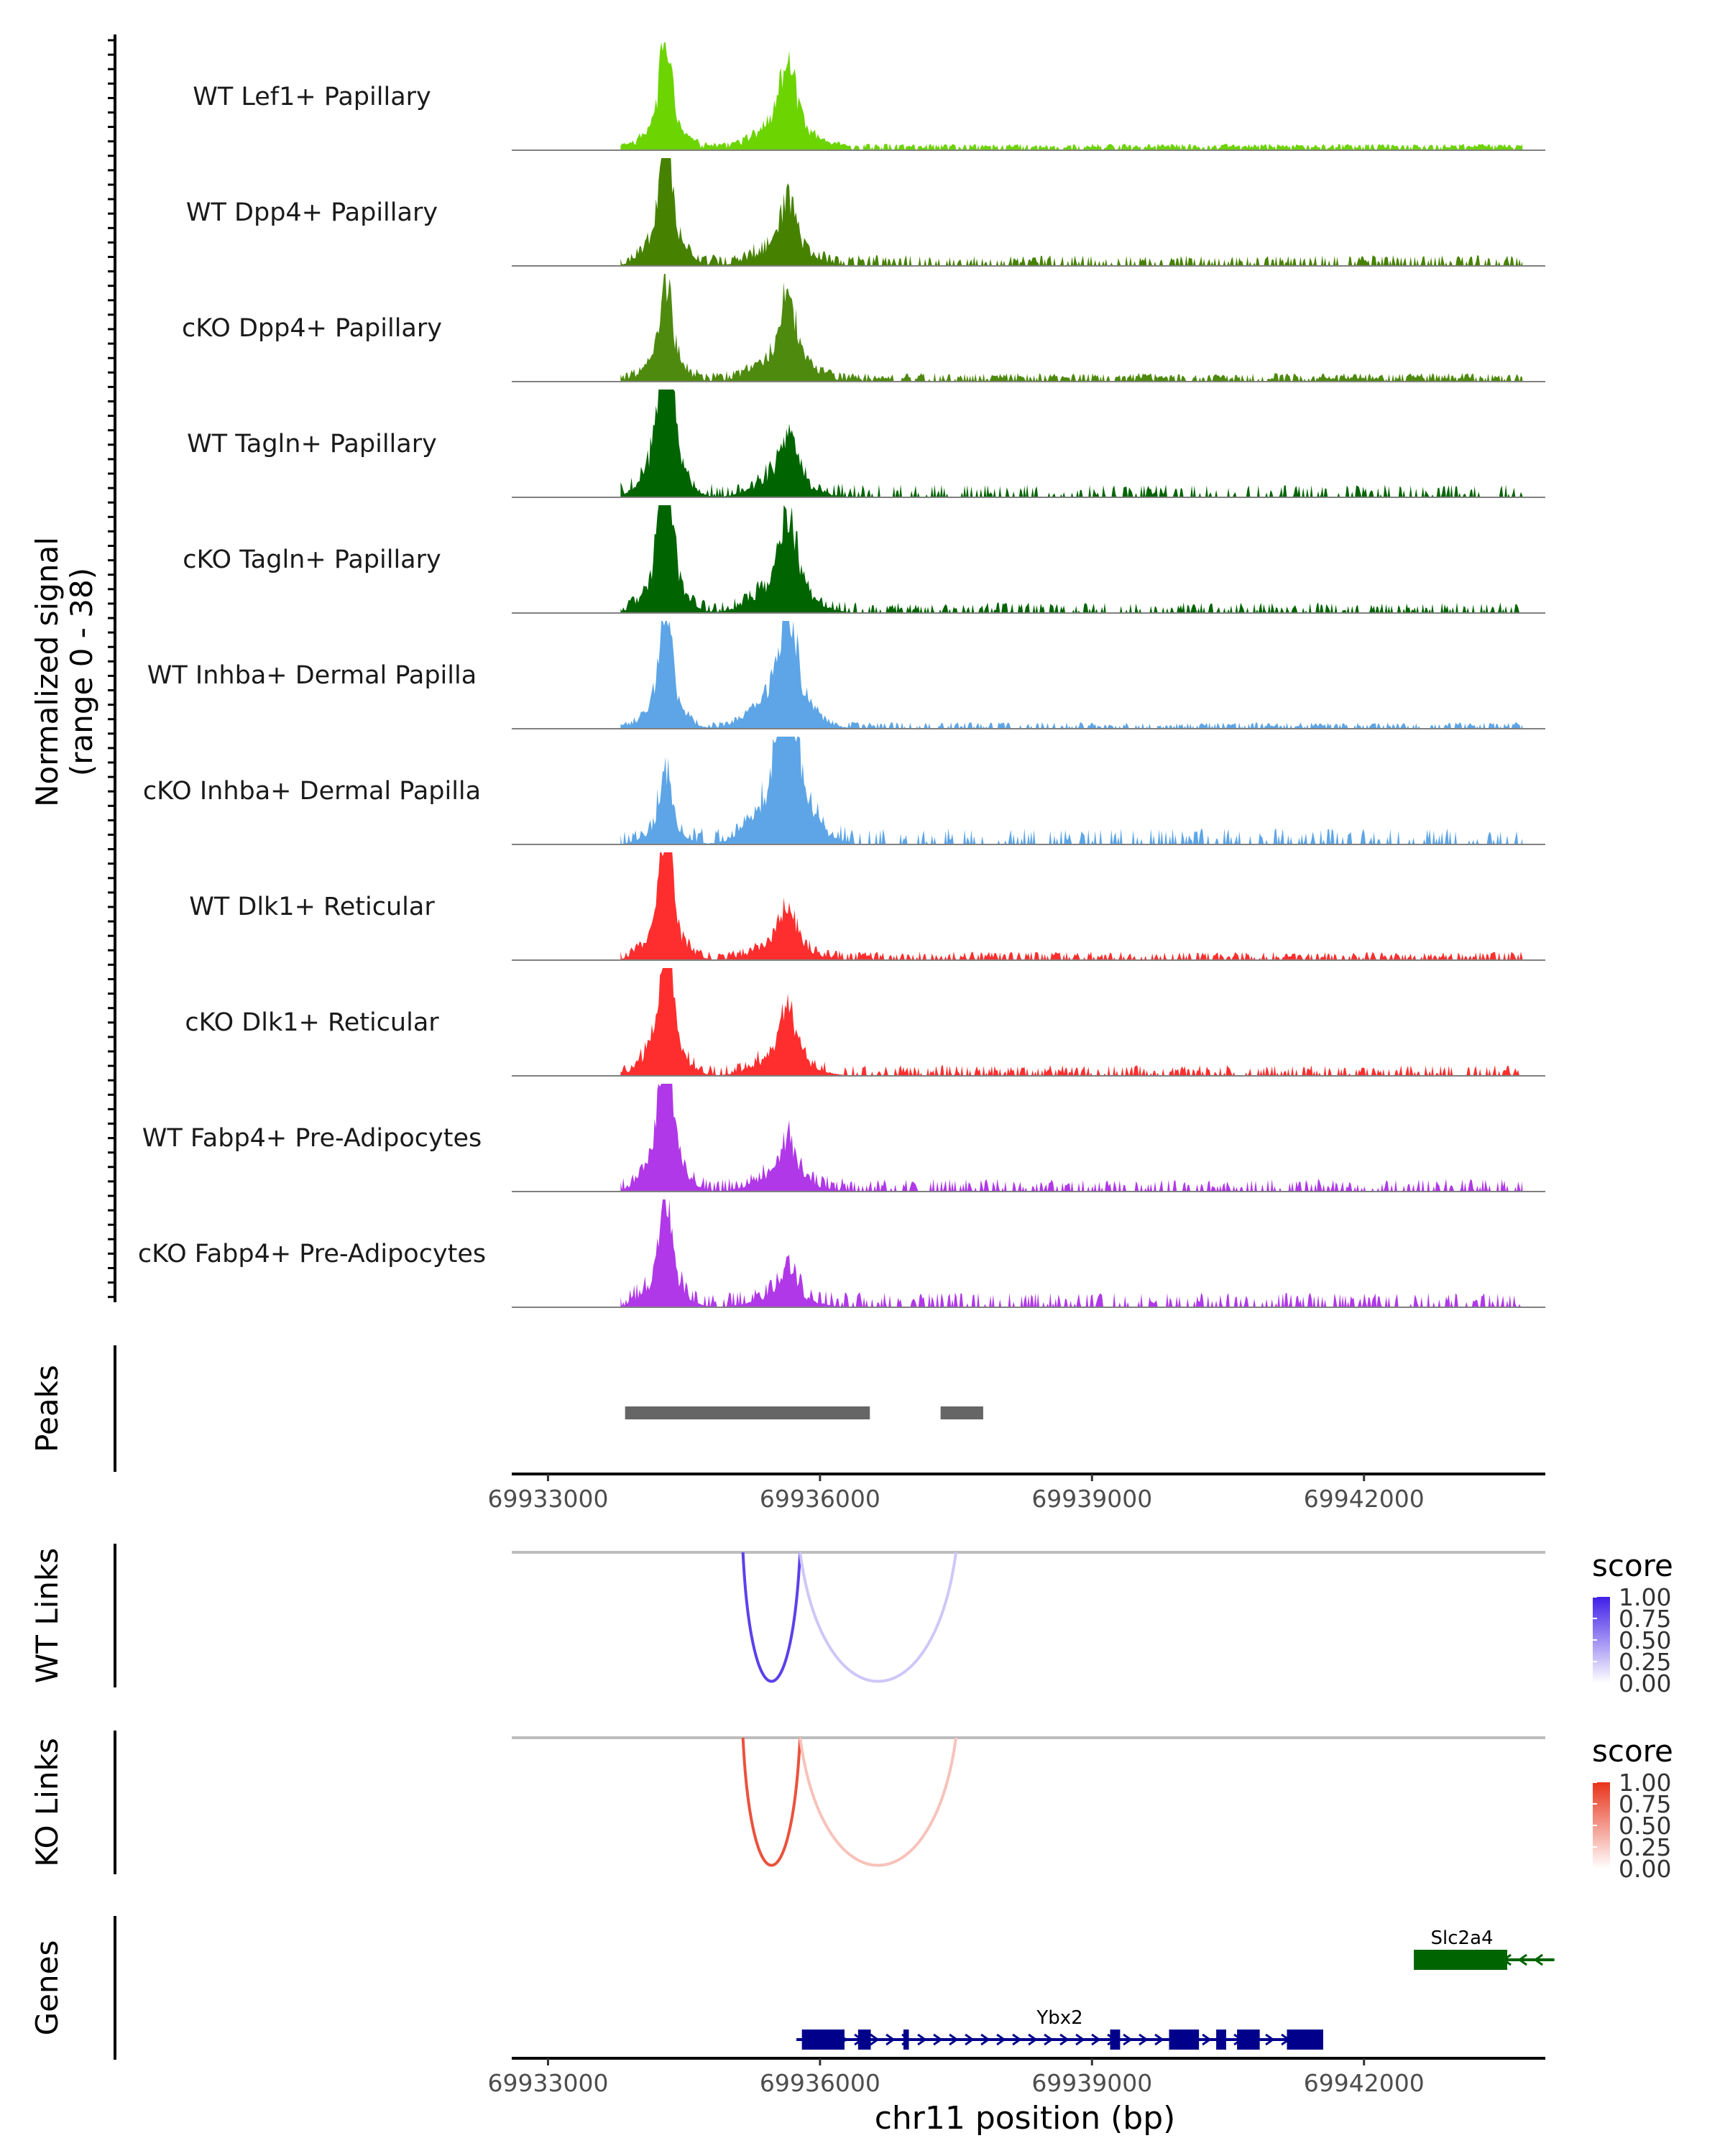 This screenshot has height=2156, width=1725. I want to click on track-label: WT Dlk1+ Reticular, so click(312, 907).